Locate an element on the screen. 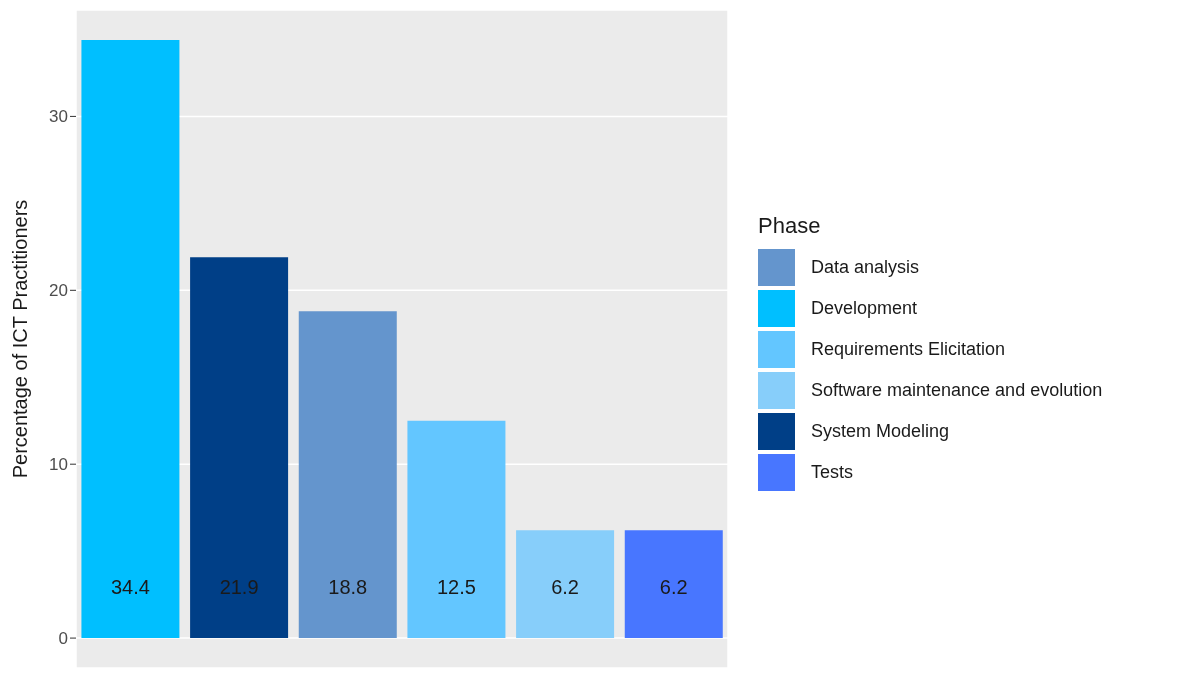  legend-label: System Modeling is located at coordinates (880, 431).